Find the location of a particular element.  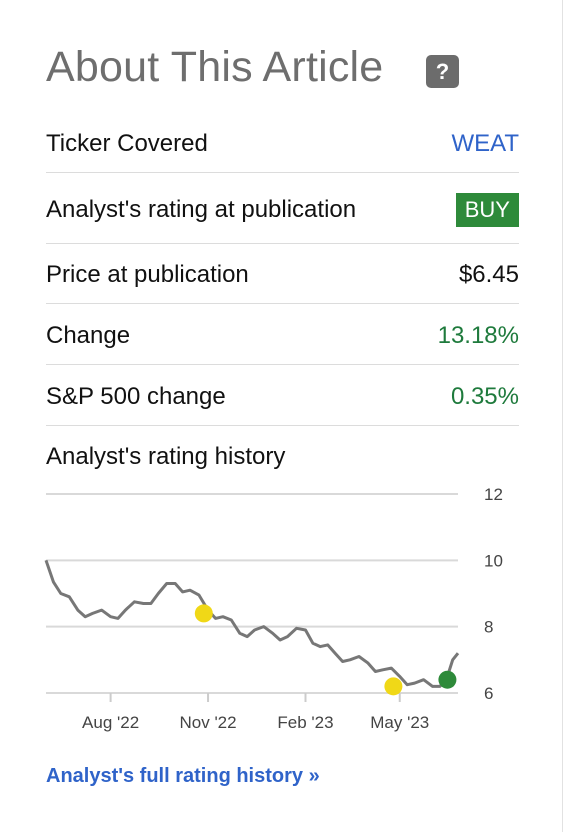

y-tick-label: 10 is located at coordinates (493, 560).